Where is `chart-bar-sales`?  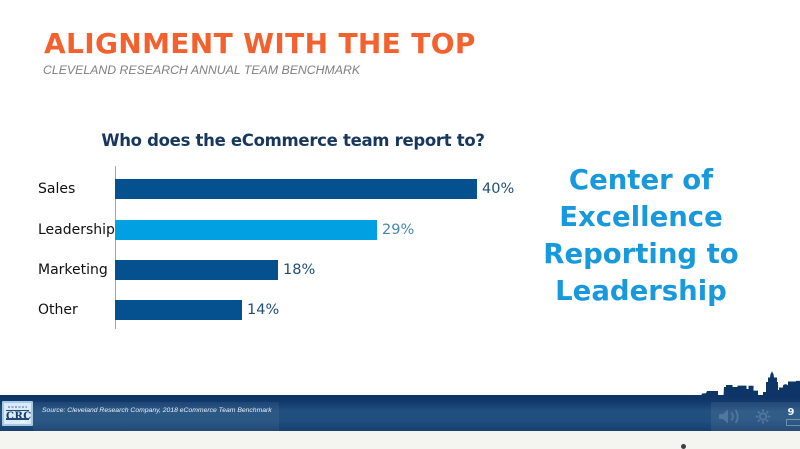
chart-bar-sales is located at coordinates (296, 189).